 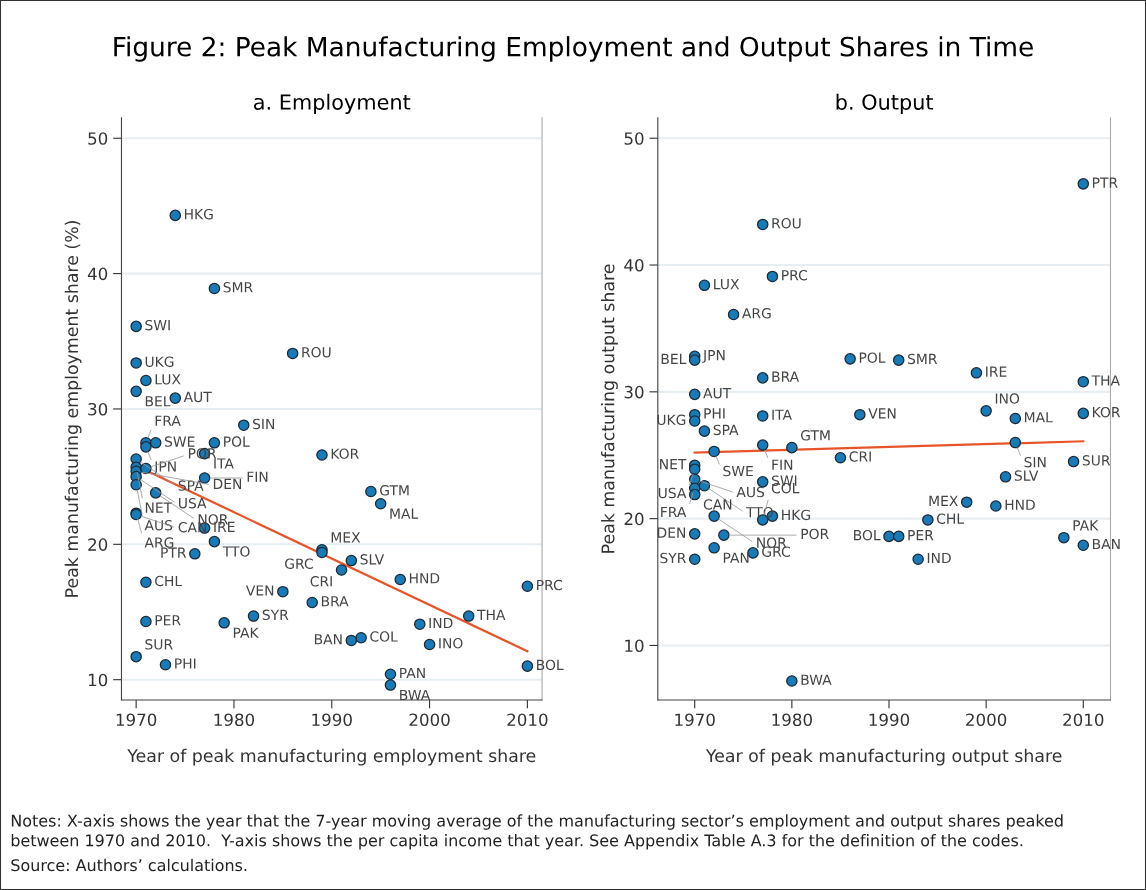 What do you see at coordinates (1106, 412) in the screenshot?
I see `annotation: KOR` at bounding box center [1106, 412].